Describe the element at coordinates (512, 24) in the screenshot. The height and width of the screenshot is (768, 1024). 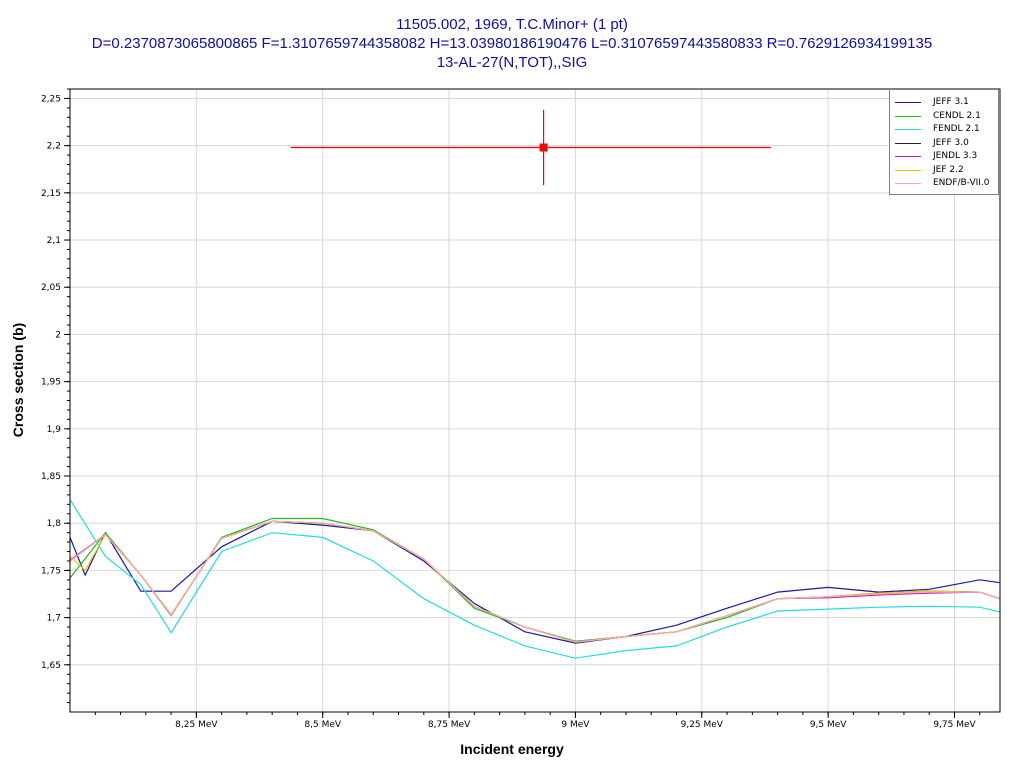
I see `chart-header-line-1: 11505.002, 1969, T.C.Minor+ (1 pt)` at that location.